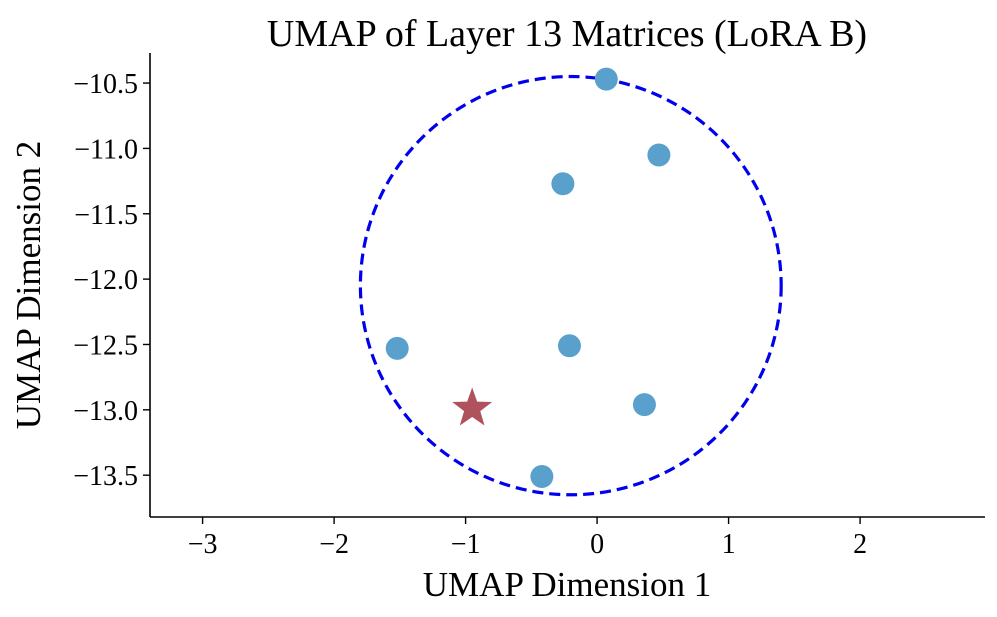 The width and height of the screenshot is (997, 617). What do you see at coordinates (567, 584) in the screenshot?
I see `x-axis-label: UMAP Dimension 1` at bounding box center [567, 584].